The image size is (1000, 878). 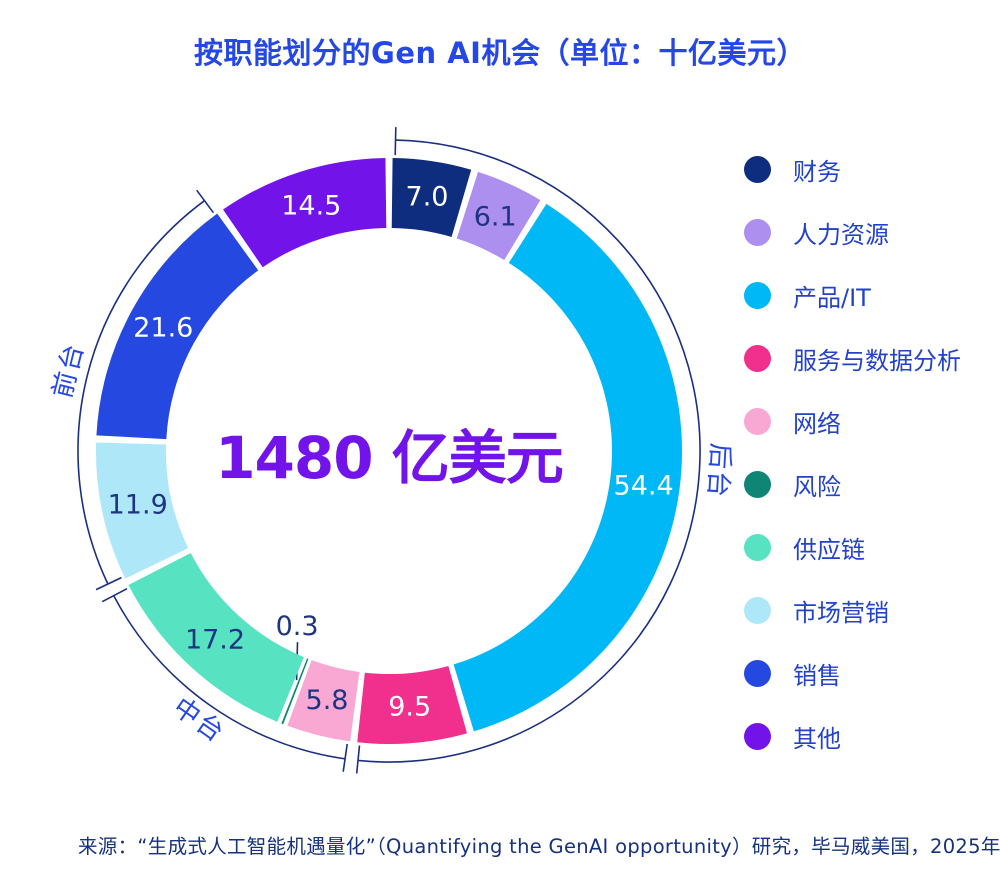 I want to click on group-label: 后台, so click(x=718, y=471).